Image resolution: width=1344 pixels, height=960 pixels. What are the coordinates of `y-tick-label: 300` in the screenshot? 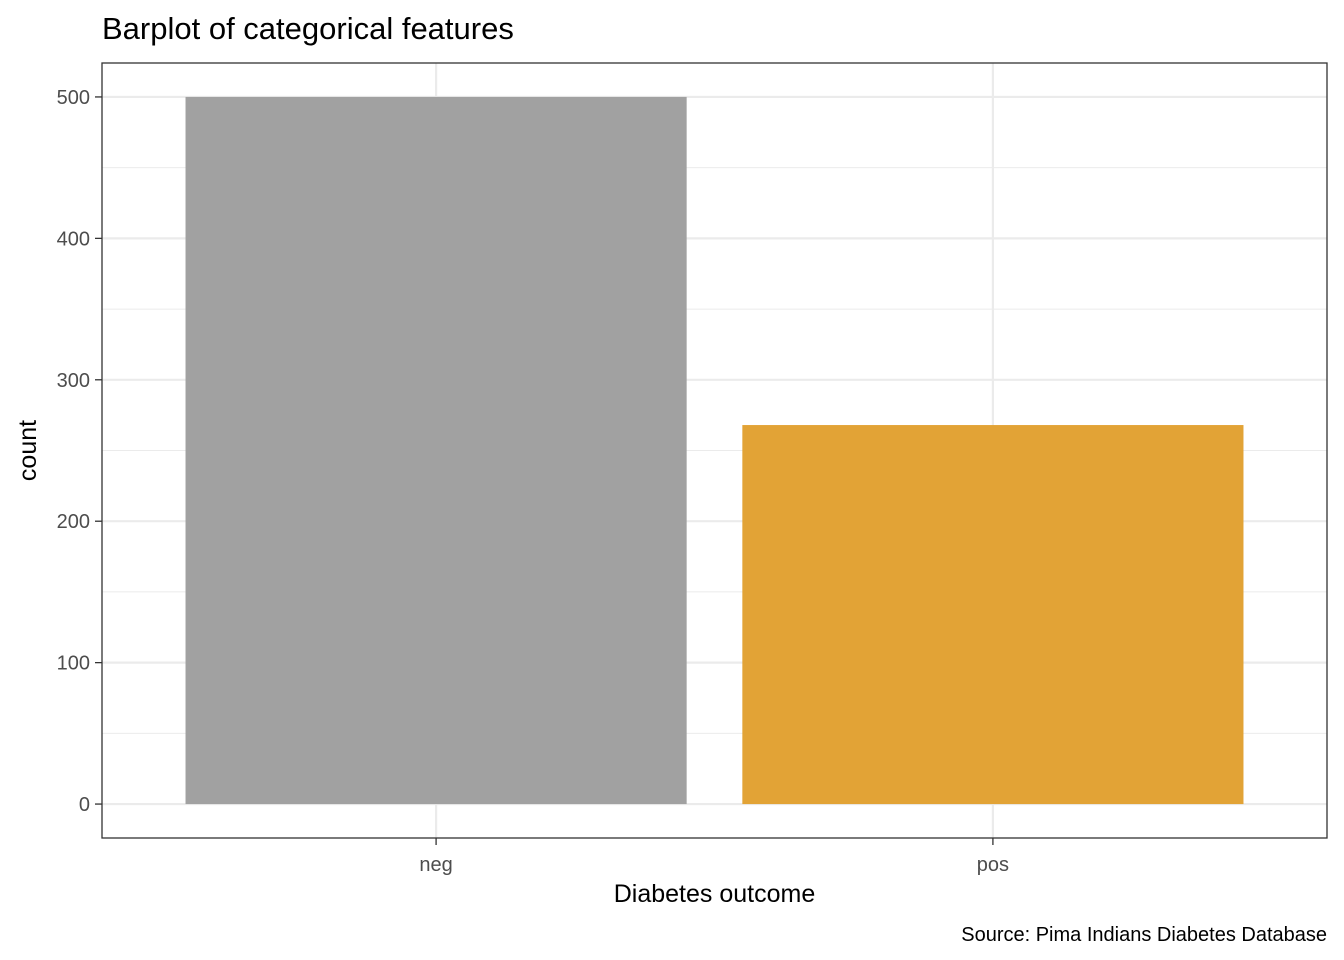 It's located at (73, 381).